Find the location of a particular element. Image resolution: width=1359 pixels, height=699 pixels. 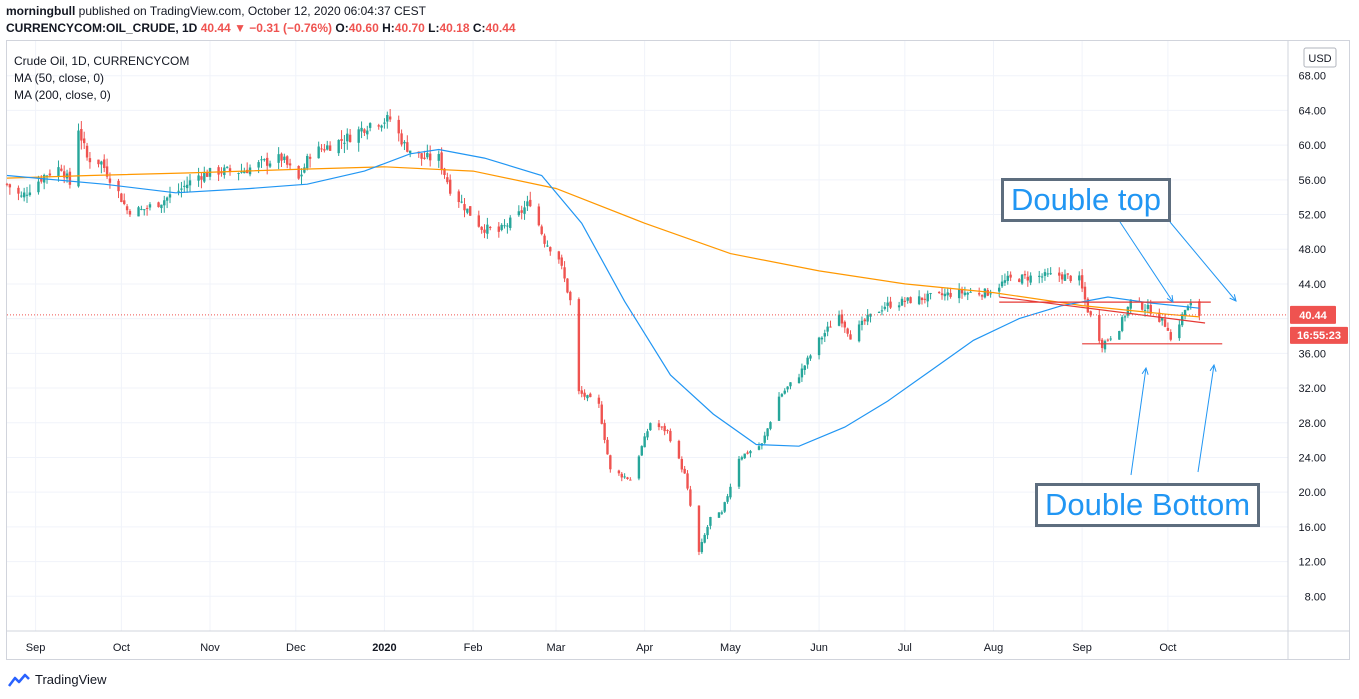

last-price-badge-text: 40.44 is located at coordinates (1313, 316).